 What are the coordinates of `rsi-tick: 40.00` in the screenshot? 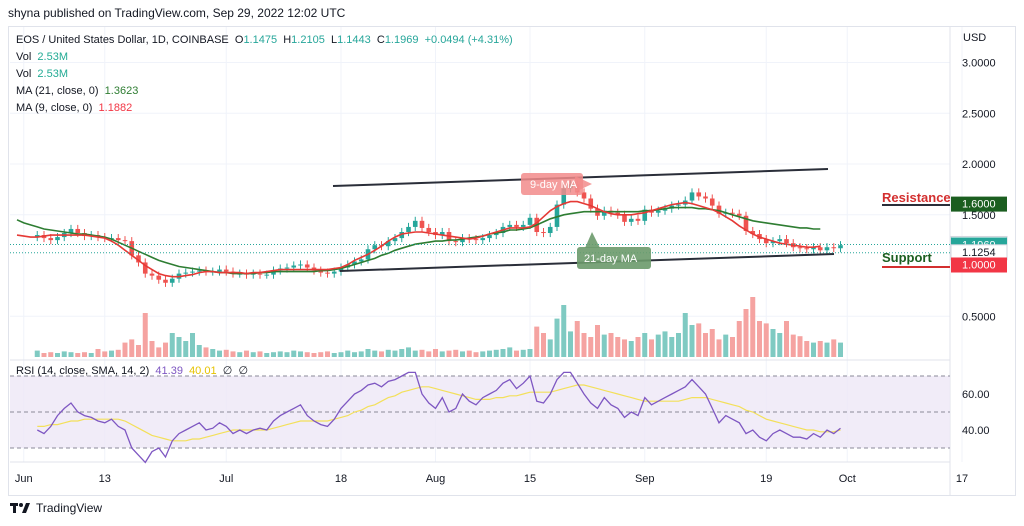 It's located at (976, 431).